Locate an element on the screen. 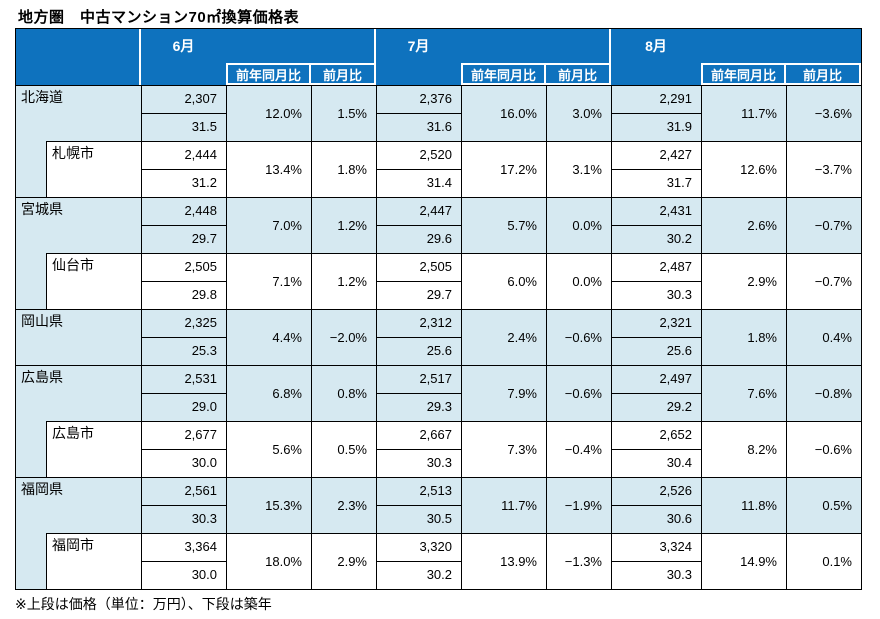 The height and width of the screenshot is (619, 880). yoy-cell: 18.0% is located at coordinates (268, 561).